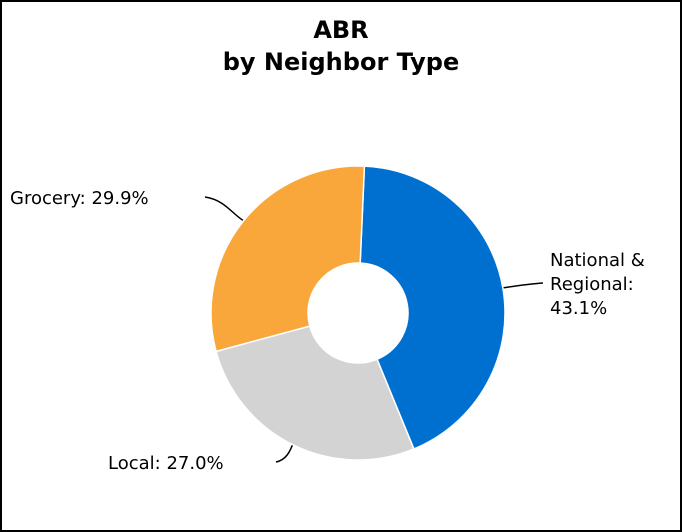  I want to click on chart-subtitle: by Neighbor Type, so click(341, 62).